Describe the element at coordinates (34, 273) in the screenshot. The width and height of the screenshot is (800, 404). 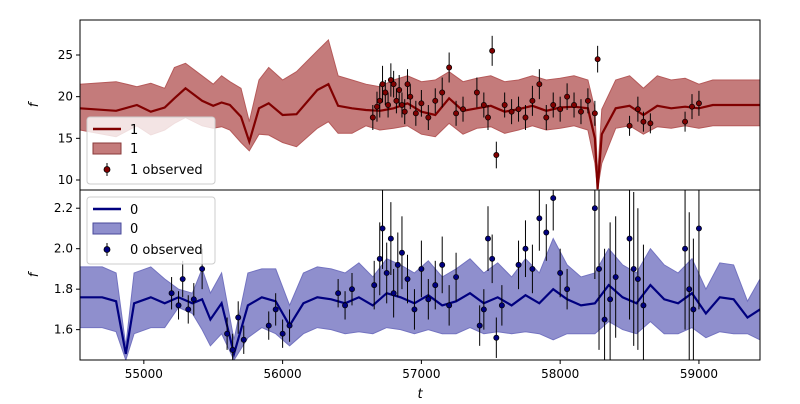
I see `bottom-y-axis-label: f` at that location.